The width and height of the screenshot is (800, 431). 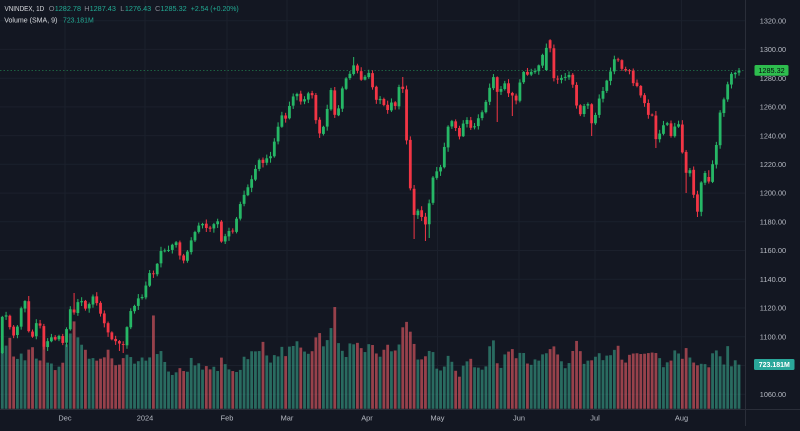 I want to click on svg-text: 2024, so click(x=145, y=417).